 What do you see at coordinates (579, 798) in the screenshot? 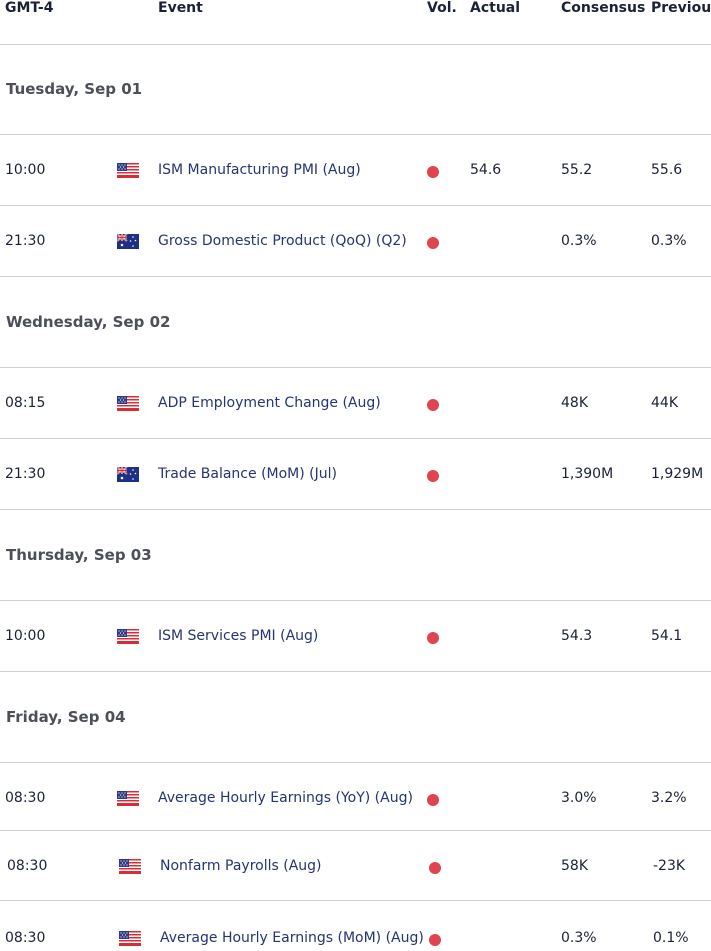
I see `event-consensus: 3.0%` at bounding box center [579, 798].